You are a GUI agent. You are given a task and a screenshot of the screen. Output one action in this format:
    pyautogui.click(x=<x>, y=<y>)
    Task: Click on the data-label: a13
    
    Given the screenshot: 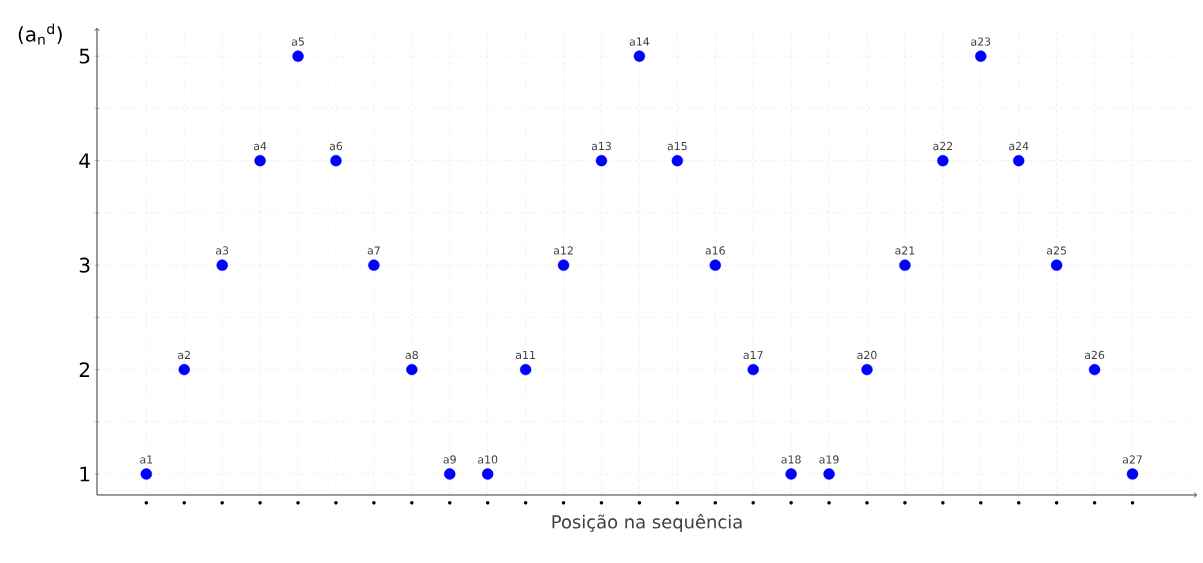 What is the action you would take?
    pyautogui.click(x=601, y=146)
    